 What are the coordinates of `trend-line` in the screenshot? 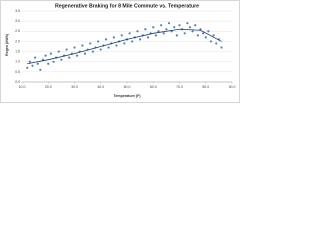 It's located at (124, 46).